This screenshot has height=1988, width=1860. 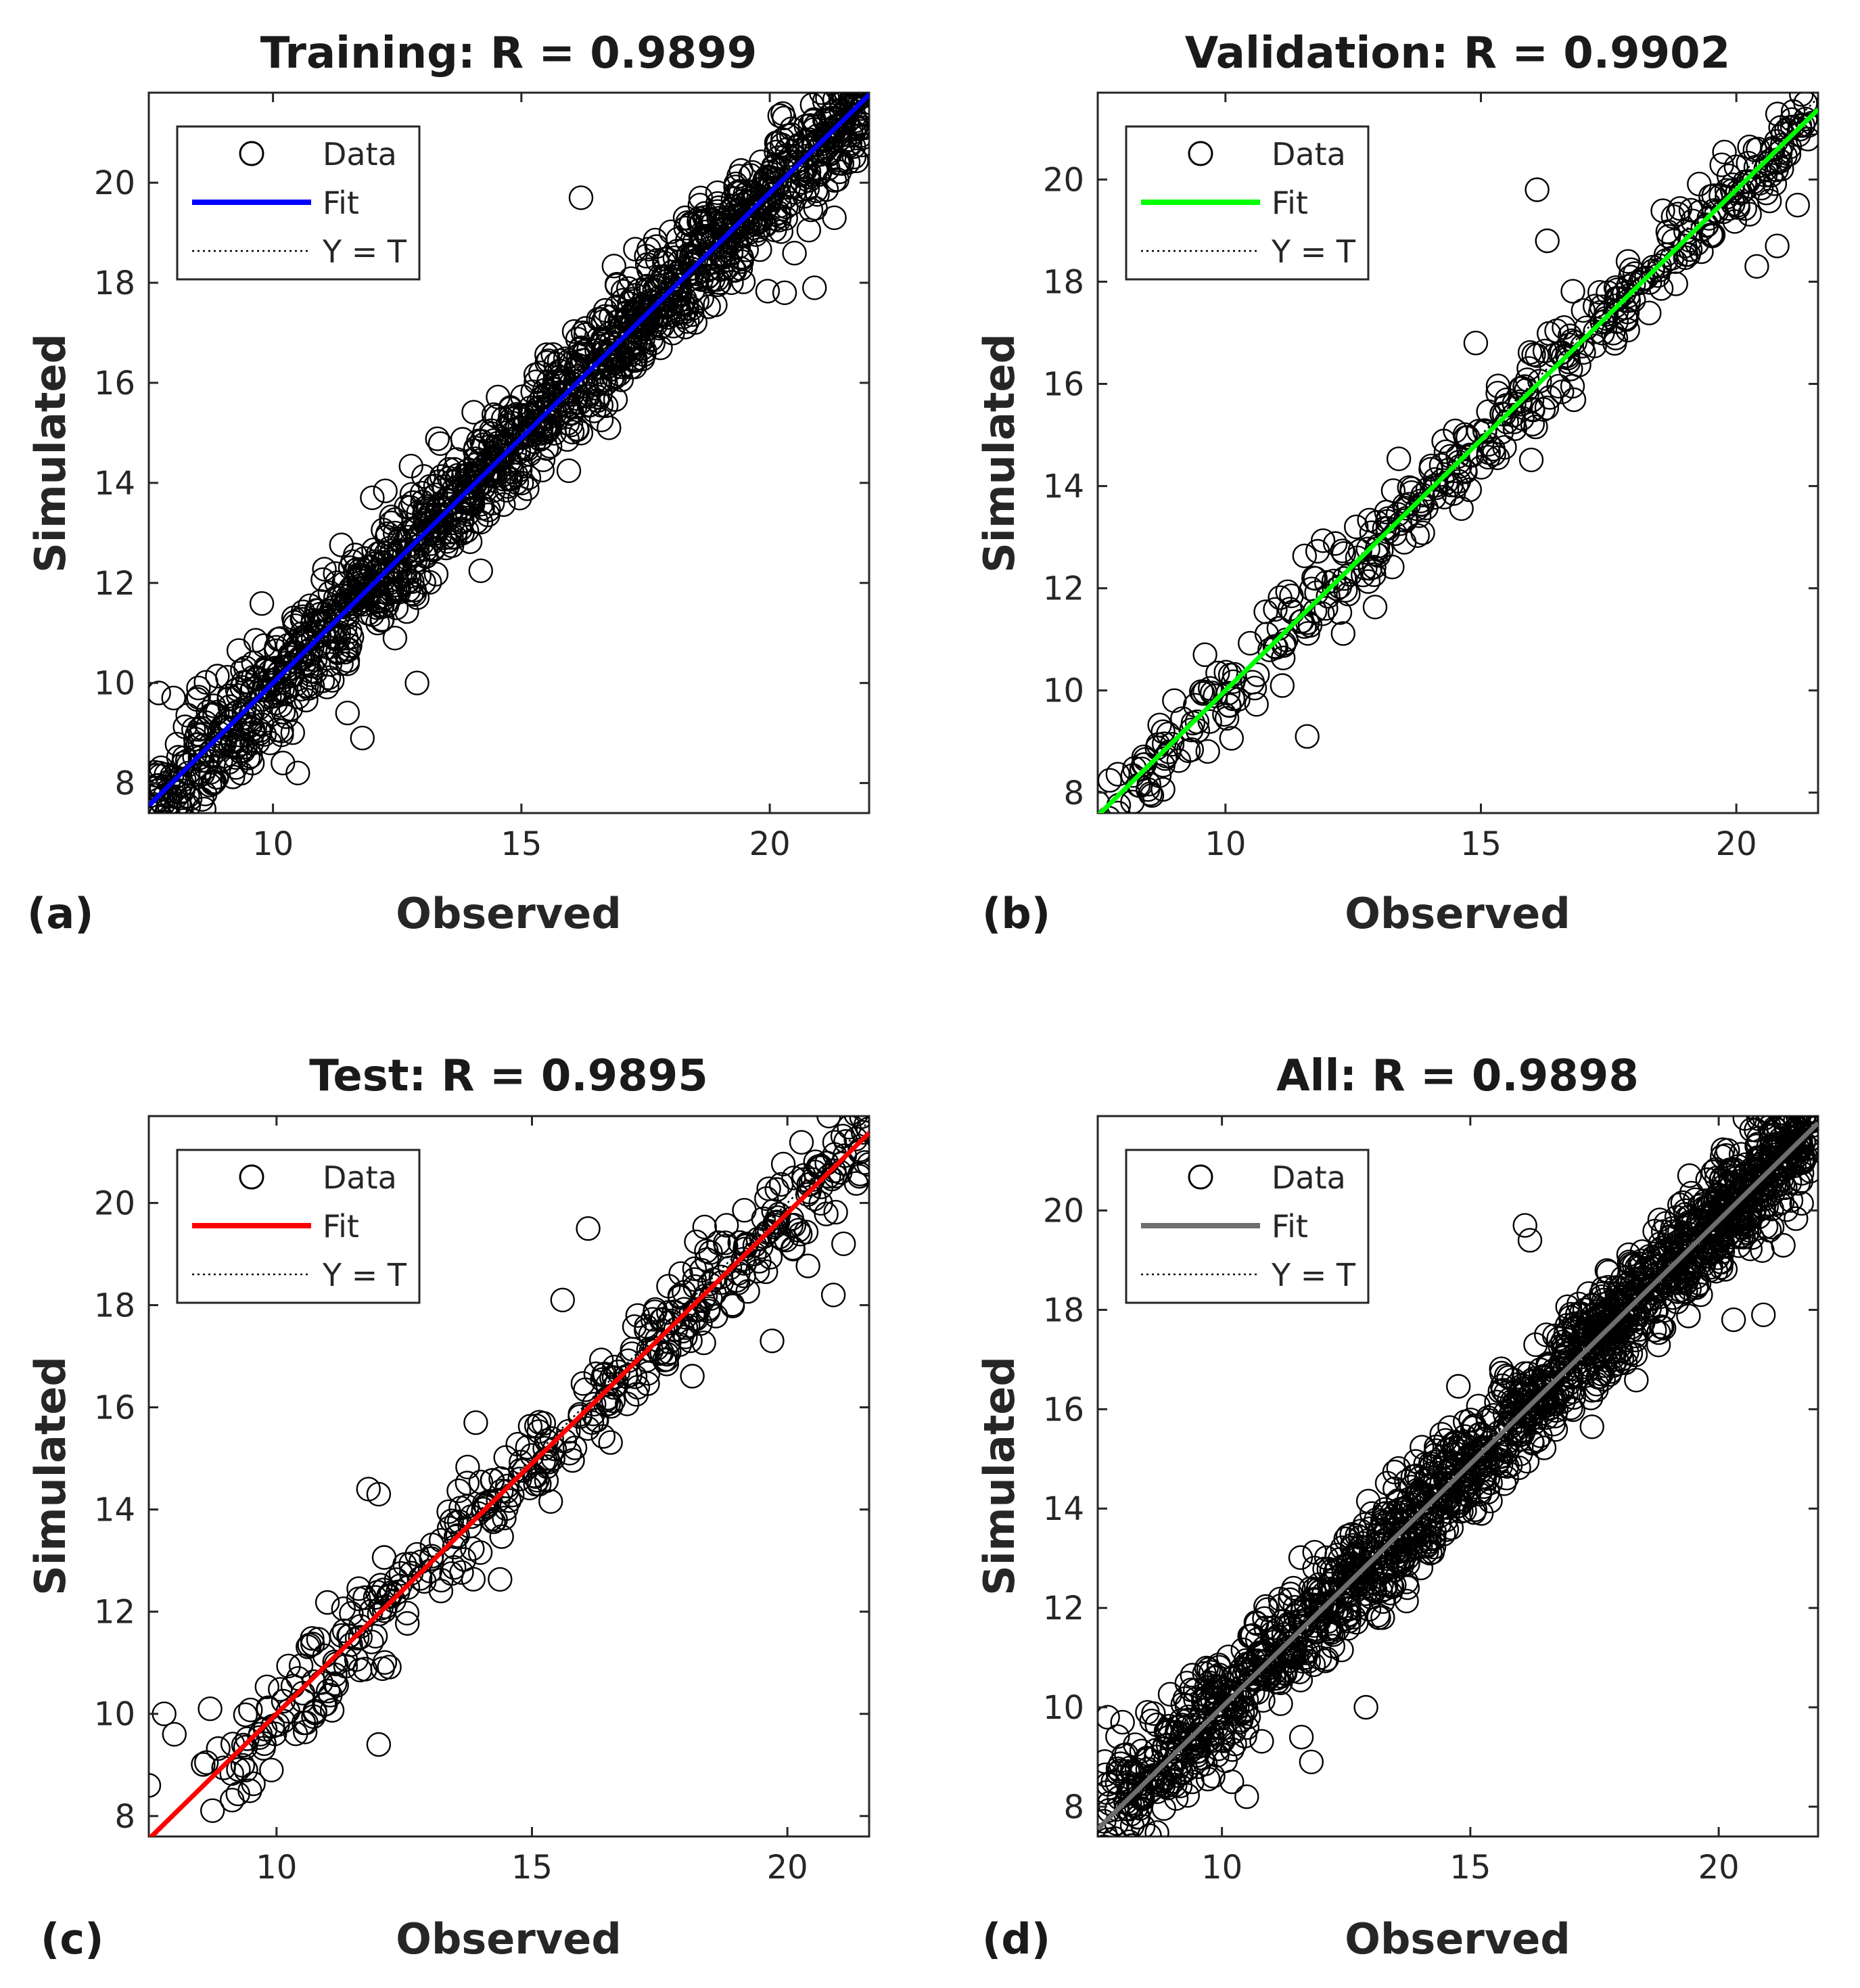 What do you see at coordinates (1309, 154) in the screenshot?
I see `legend-label-marker: Data` at bounding box center [1309, 154].